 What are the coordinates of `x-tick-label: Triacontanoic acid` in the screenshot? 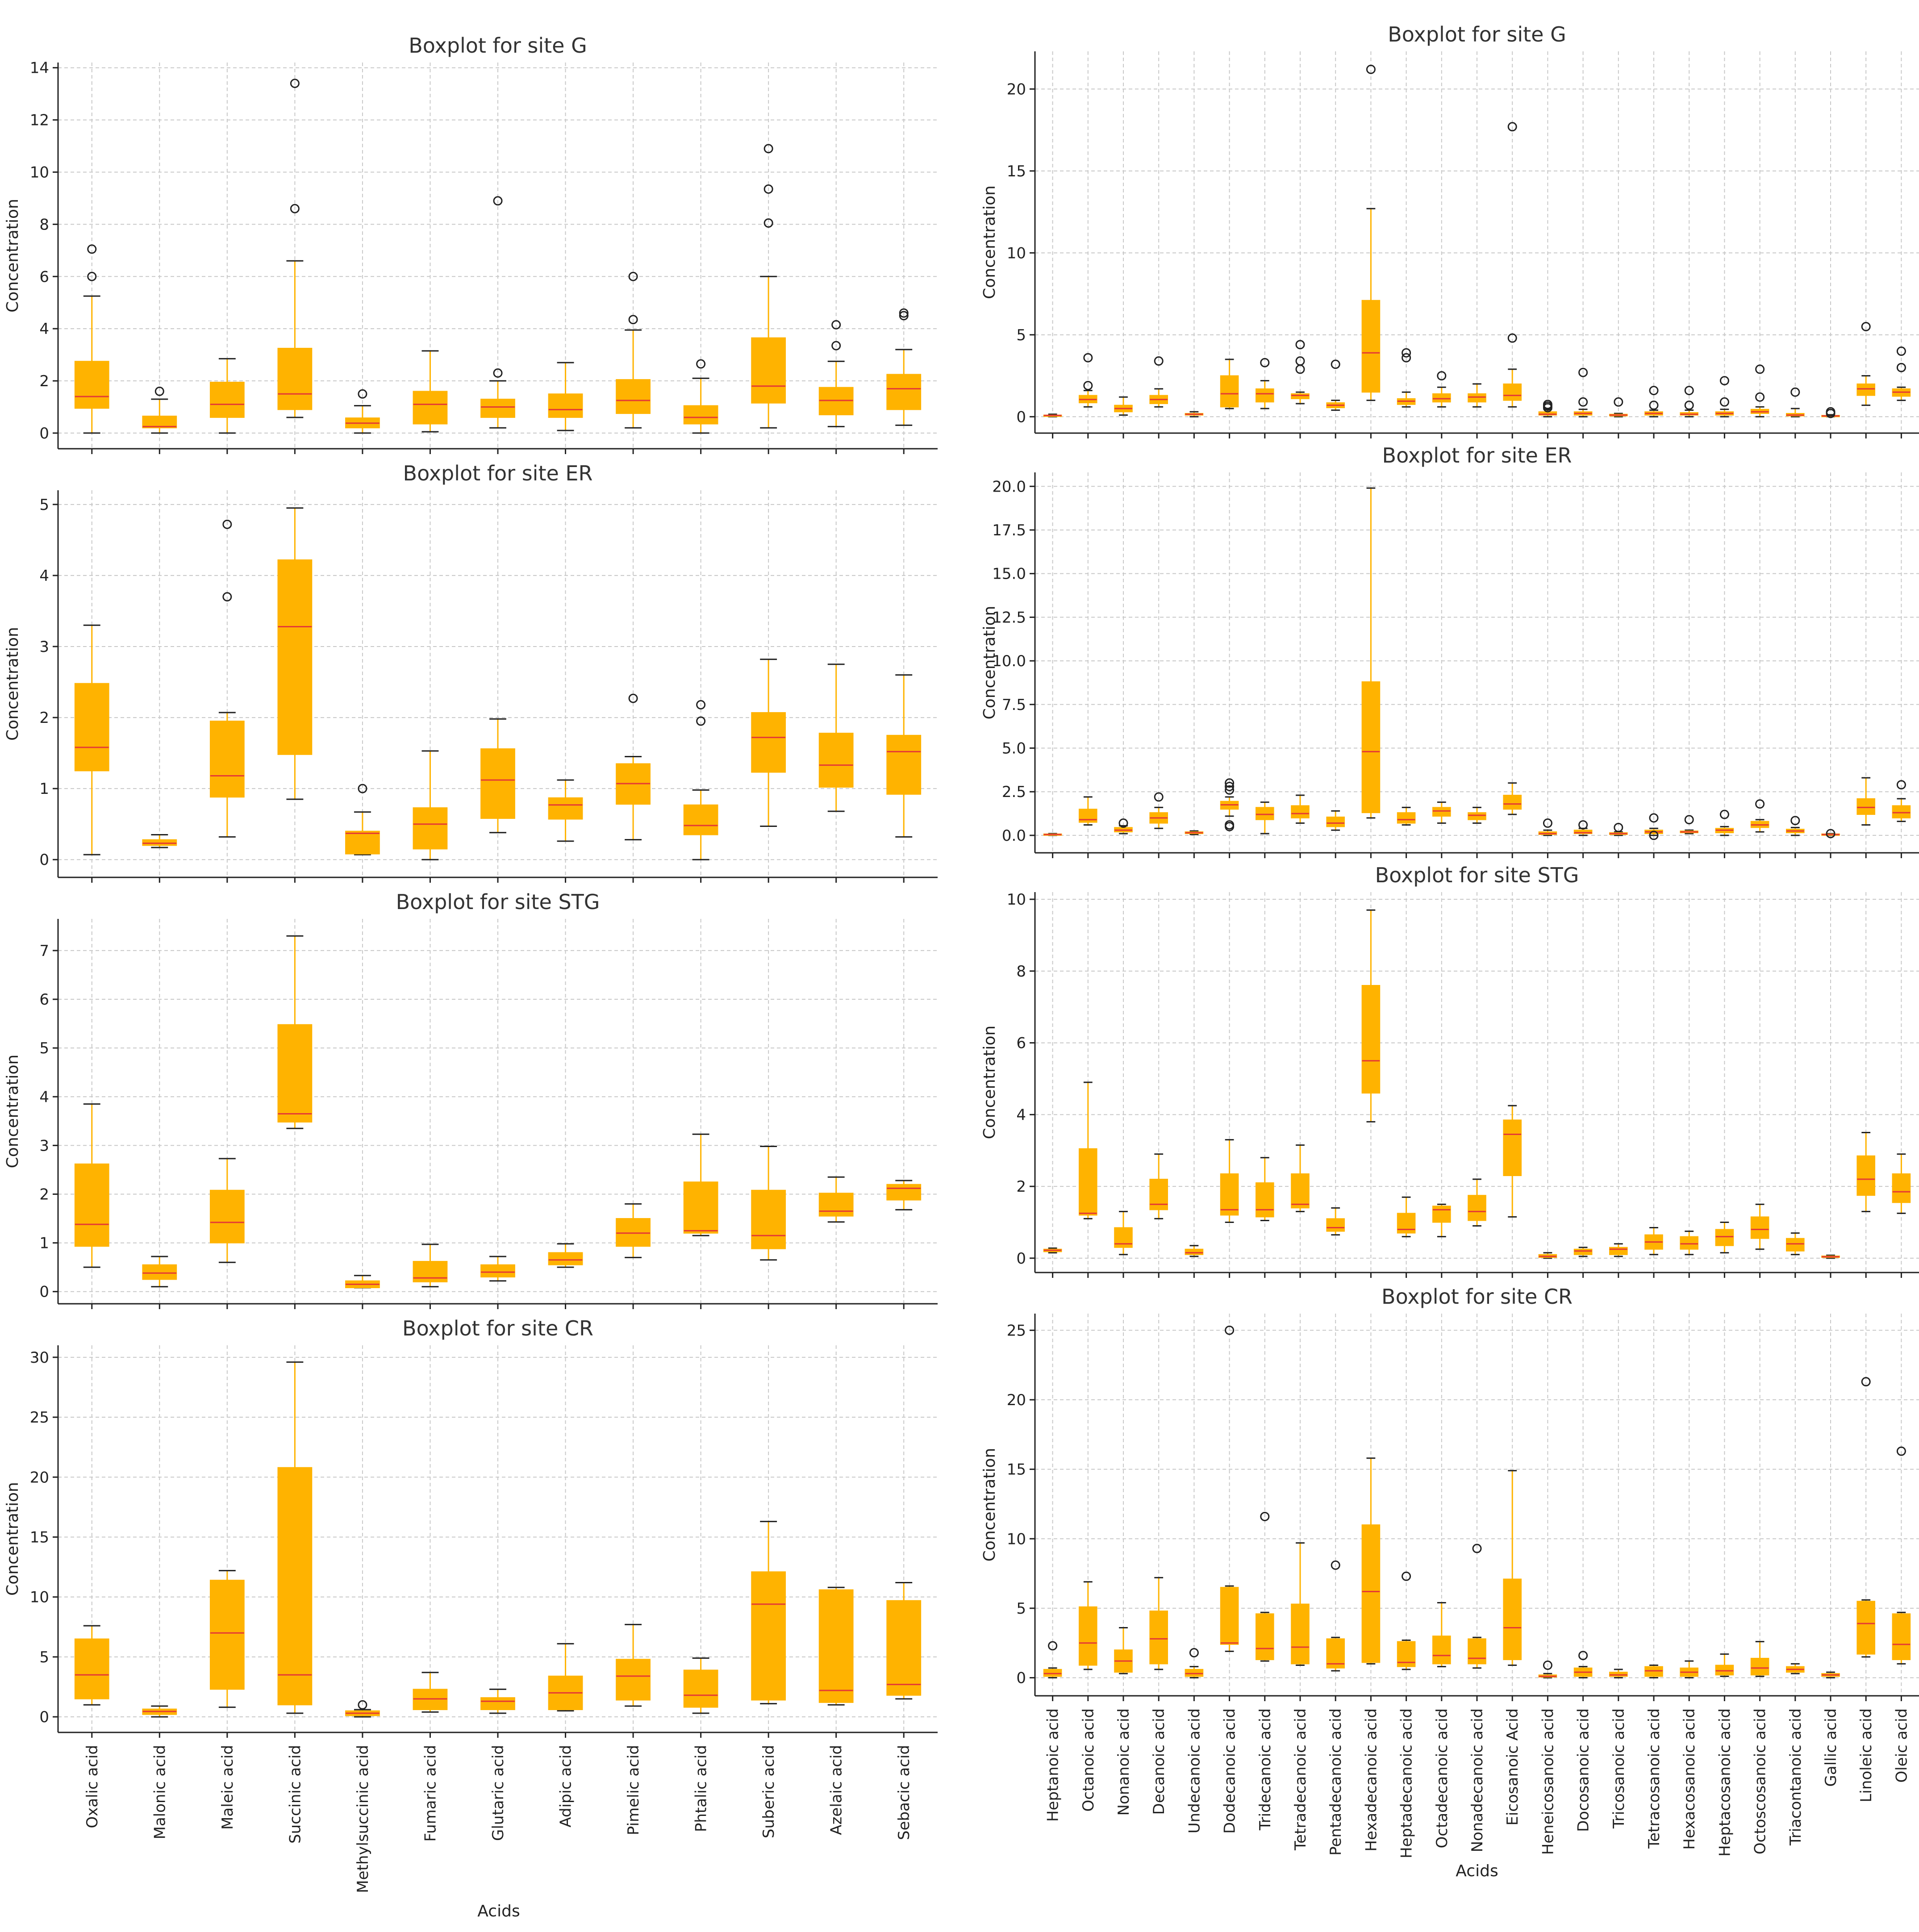 It's located at (1796, 1777).